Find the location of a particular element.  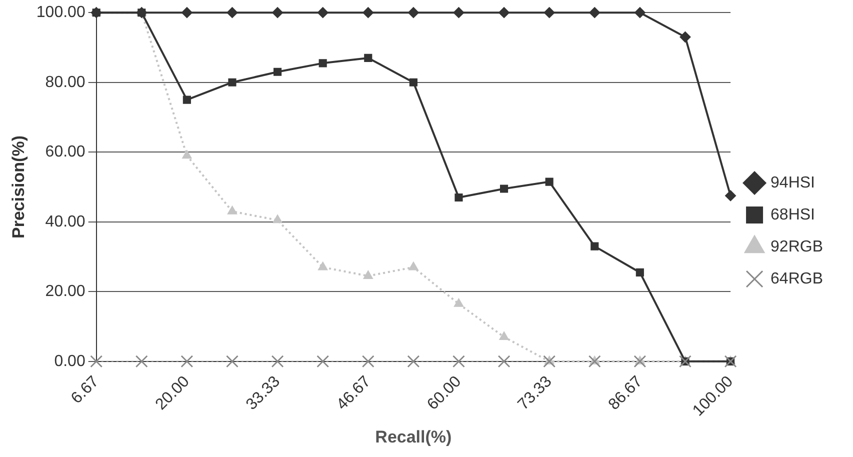

legend-label: 64RGB is located at coordinates (796, 279).